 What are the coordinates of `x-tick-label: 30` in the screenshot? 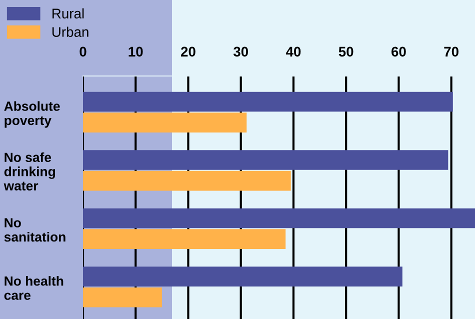 It's located at (240, 51).